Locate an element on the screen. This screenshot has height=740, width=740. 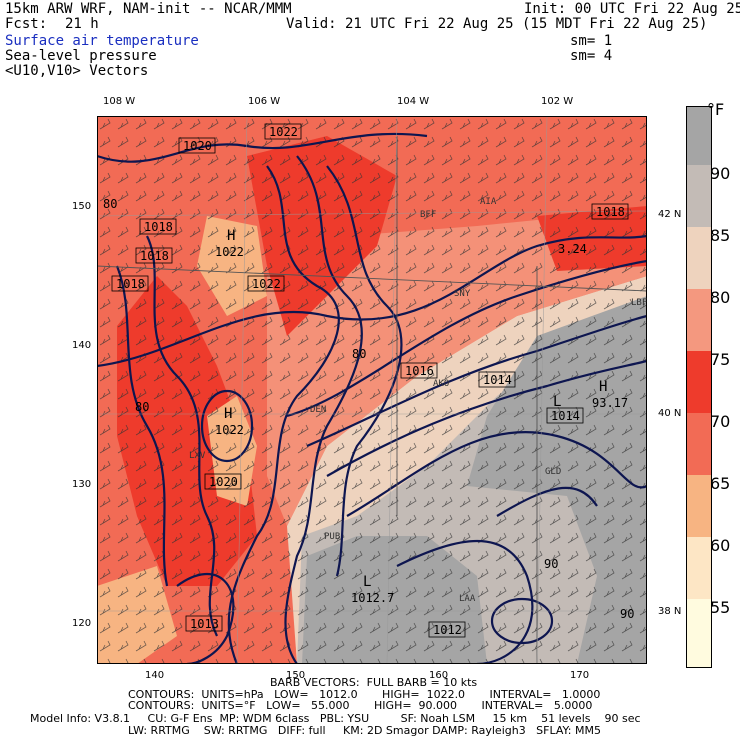
grid-lon-a is located at coordinates (242, 390).